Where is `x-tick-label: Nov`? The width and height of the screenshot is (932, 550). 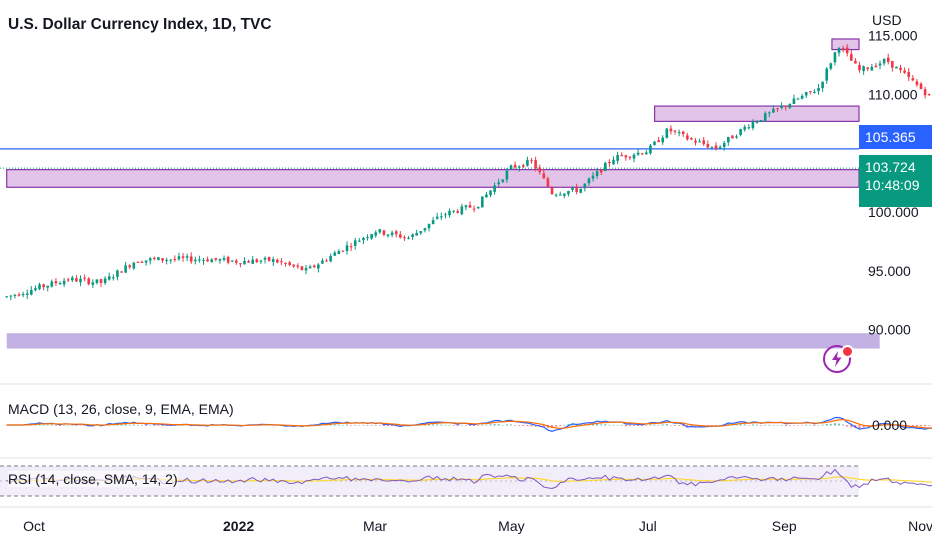 x-tick-label: Nov is located at coordinates (920, 526).